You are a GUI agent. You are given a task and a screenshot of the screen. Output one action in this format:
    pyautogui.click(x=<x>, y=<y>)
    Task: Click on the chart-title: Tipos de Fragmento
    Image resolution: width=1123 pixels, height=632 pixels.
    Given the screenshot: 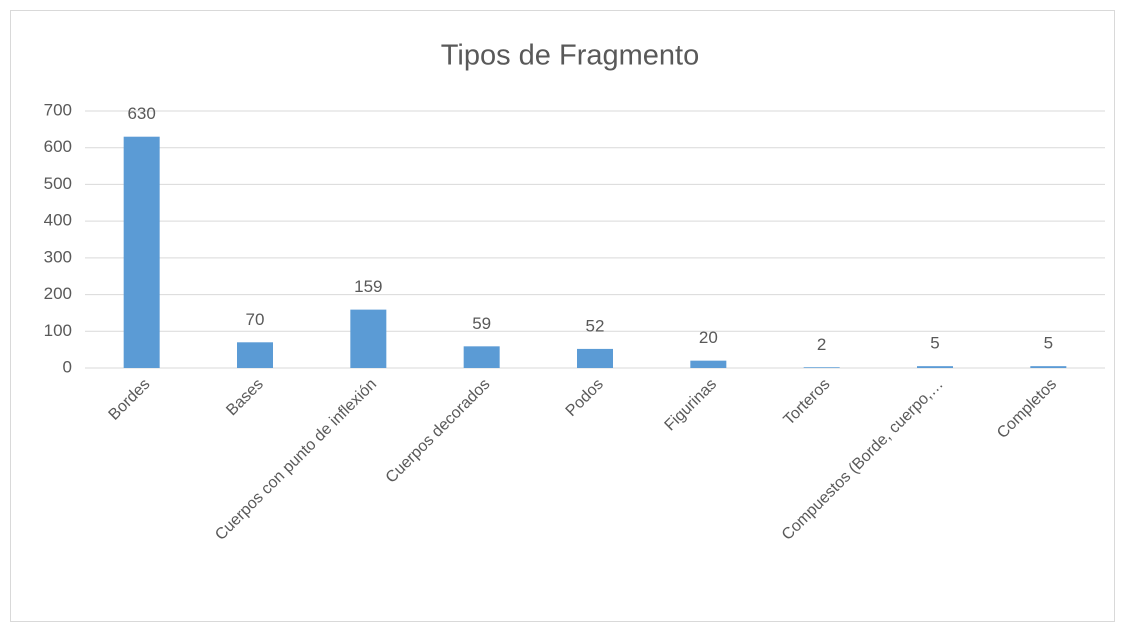 What is the action you would take?
    pyautogui.click(x=570, y=56)
    